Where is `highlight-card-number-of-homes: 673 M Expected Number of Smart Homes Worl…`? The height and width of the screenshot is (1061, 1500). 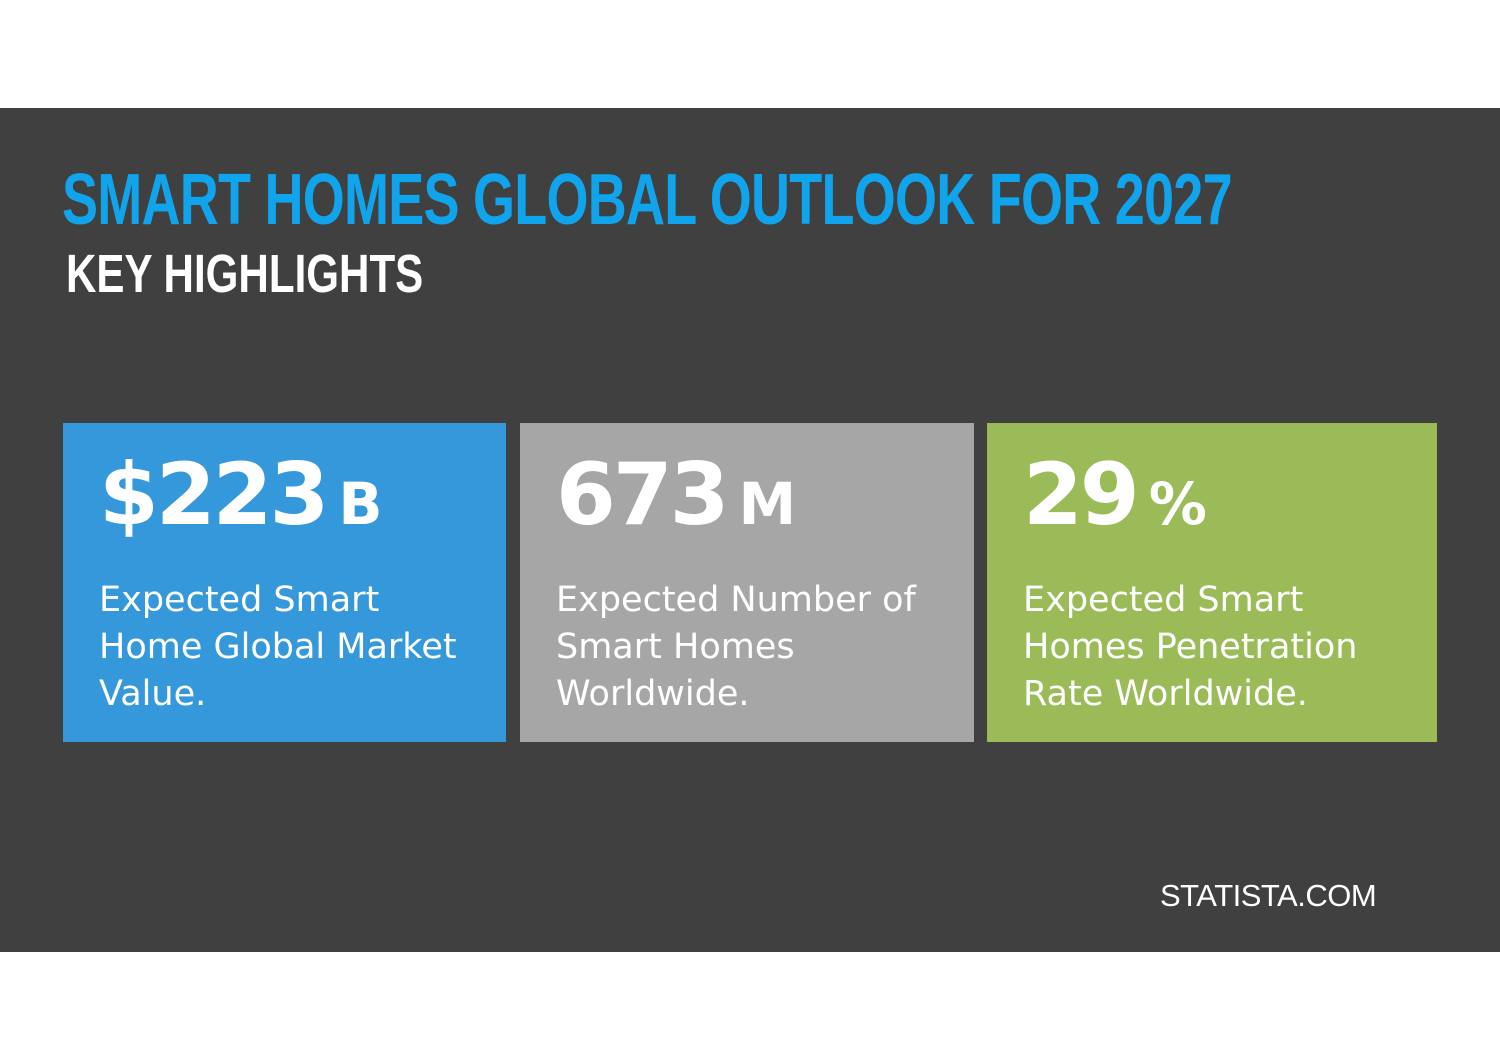
highlight-card-number-of-homes: 673 M Expected Number of Smart Homes Worl… is located at coordinates (747, 582).